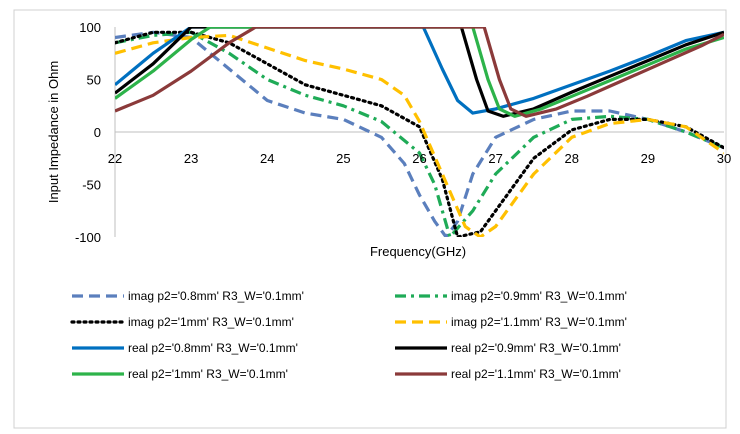 The height and width of the screenshot is (434, 740). I want to click on y-tick-label: -100, so click(88, 237).